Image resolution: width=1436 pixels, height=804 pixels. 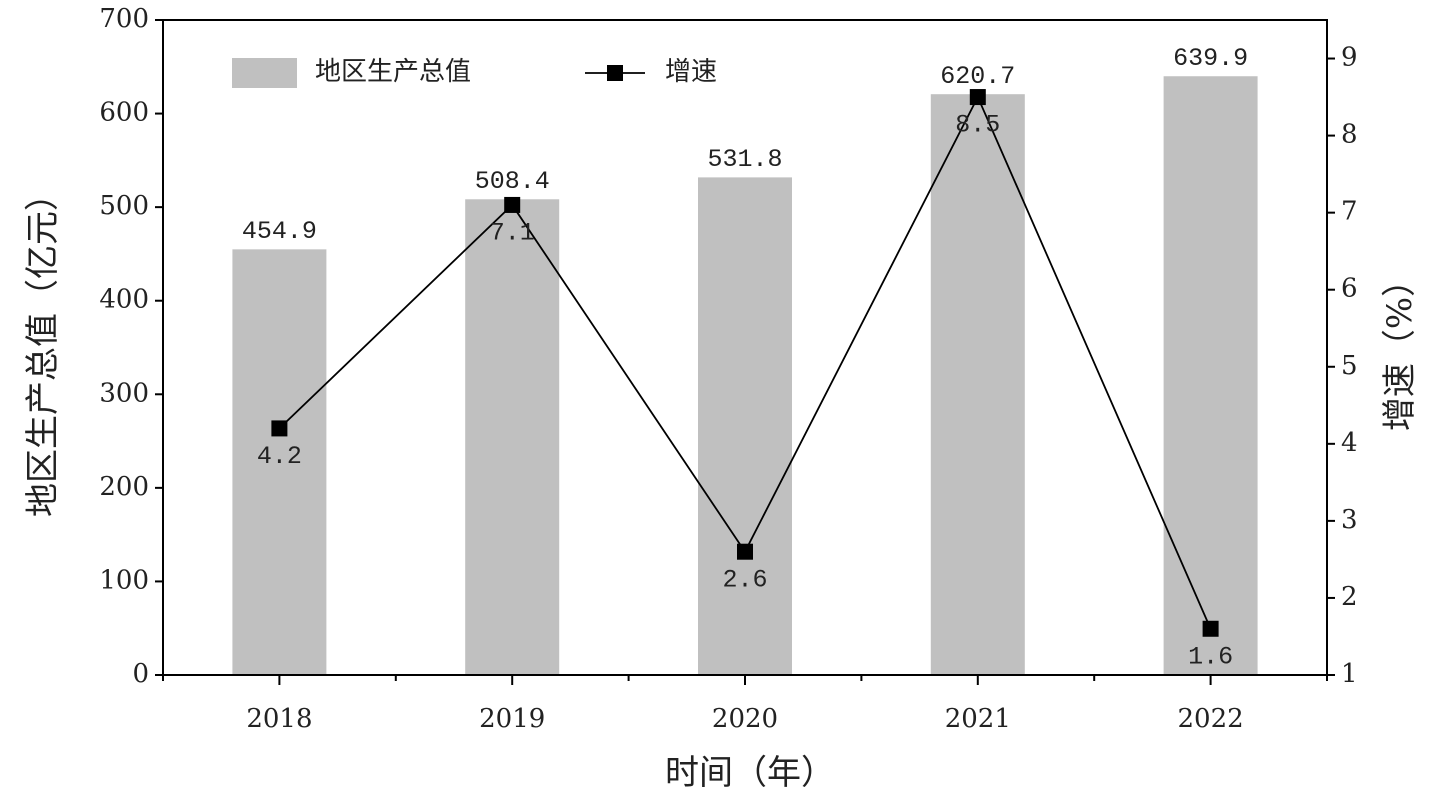 What do you see at coordinates (279, 456) in the screenshot?
I see `line-value-label: 4.2` at bounding box center [279, 456].